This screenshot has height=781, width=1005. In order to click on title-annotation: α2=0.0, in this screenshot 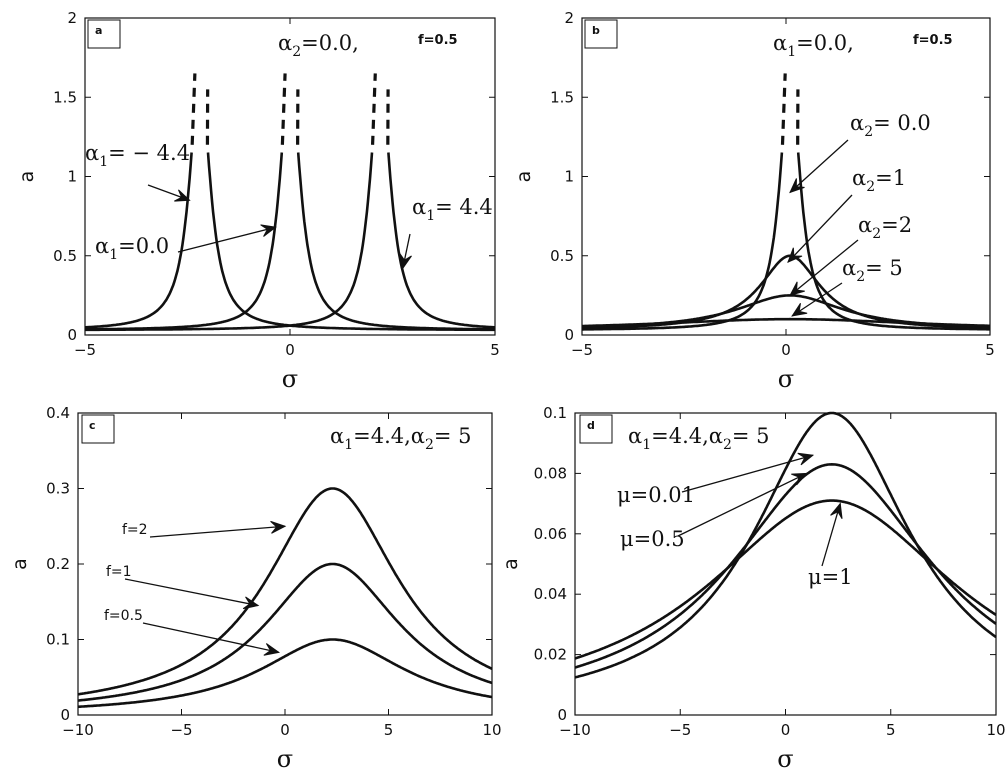, I will do `click(318, 45)`.